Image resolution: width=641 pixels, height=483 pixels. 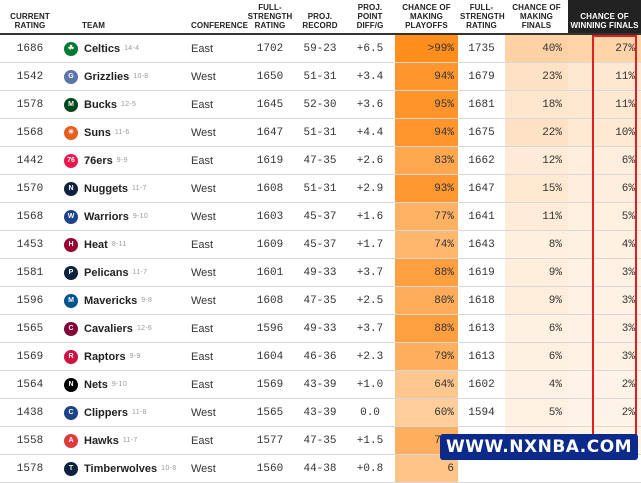 I want to click on chance-playoffs-cell: 88%, so click(x=426, y=272).